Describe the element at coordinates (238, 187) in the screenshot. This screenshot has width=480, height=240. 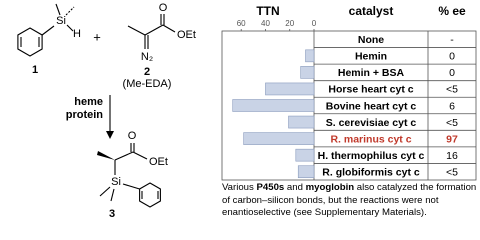
I see `caption-text: Various` at that location.